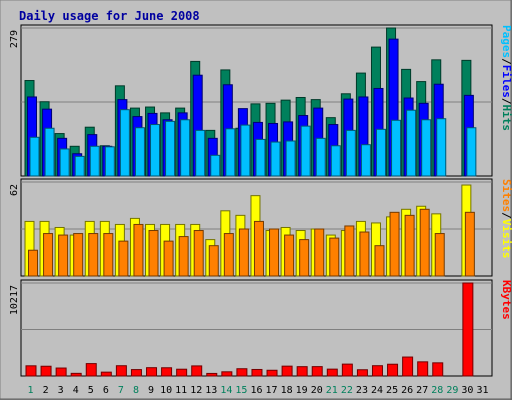  I want to click on x-tick-label: 27, so click(422, 390).